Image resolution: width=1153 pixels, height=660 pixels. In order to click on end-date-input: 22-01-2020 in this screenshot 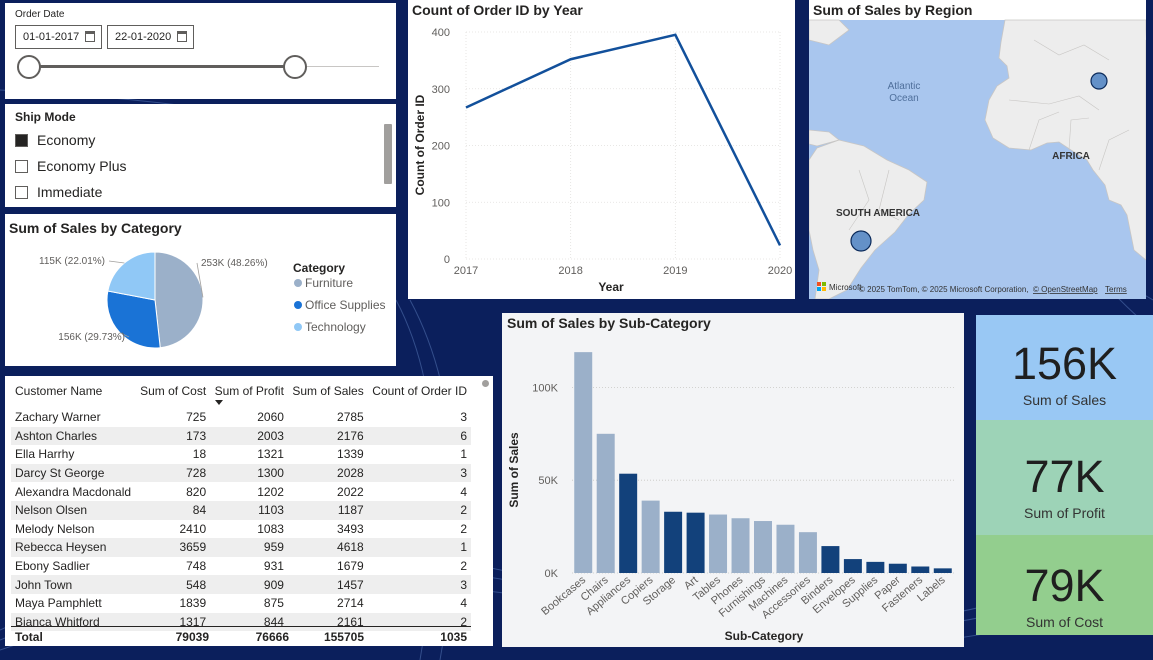, I will do `click(150, 37)`.